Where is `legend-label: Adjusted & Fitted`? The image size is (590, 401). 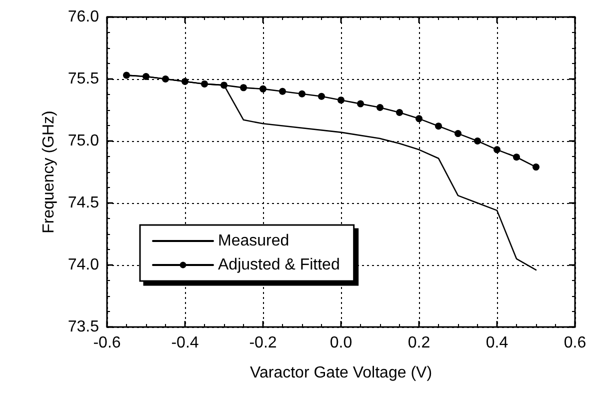 legend-label: Adjusted & Fitted is located at coordinates (279, 265).